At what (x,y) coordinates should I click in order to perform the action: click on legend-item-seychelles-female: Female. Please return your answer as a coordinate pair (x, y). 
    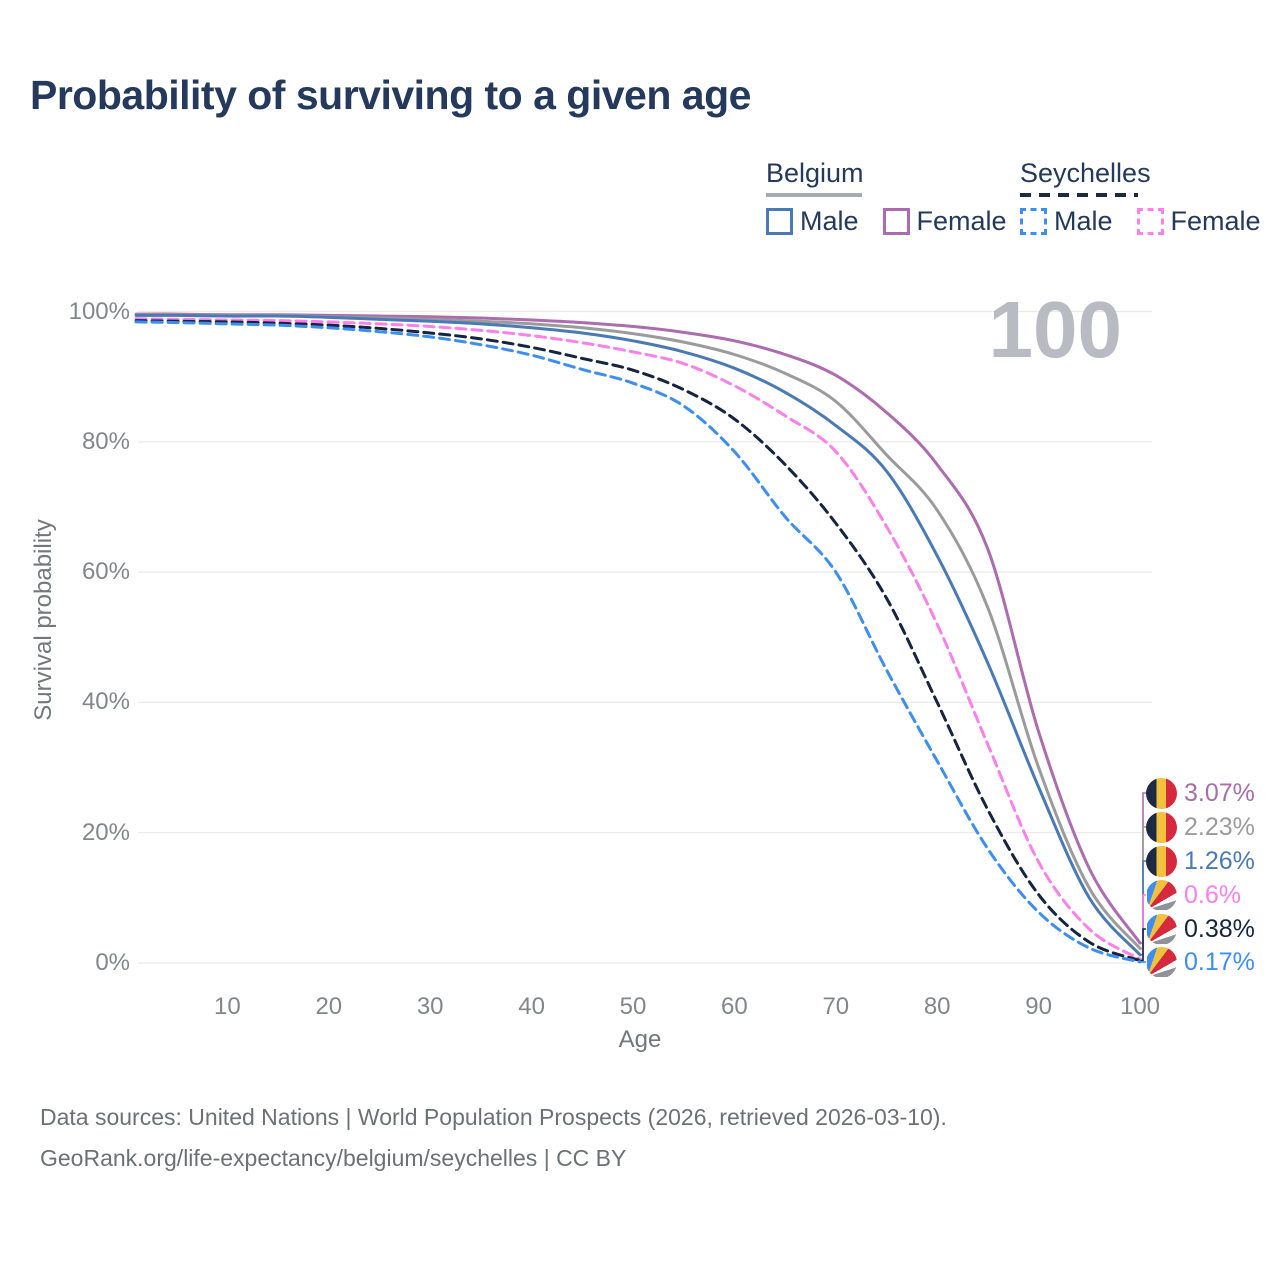
    Looking at the image, I should click on (1198, 221).